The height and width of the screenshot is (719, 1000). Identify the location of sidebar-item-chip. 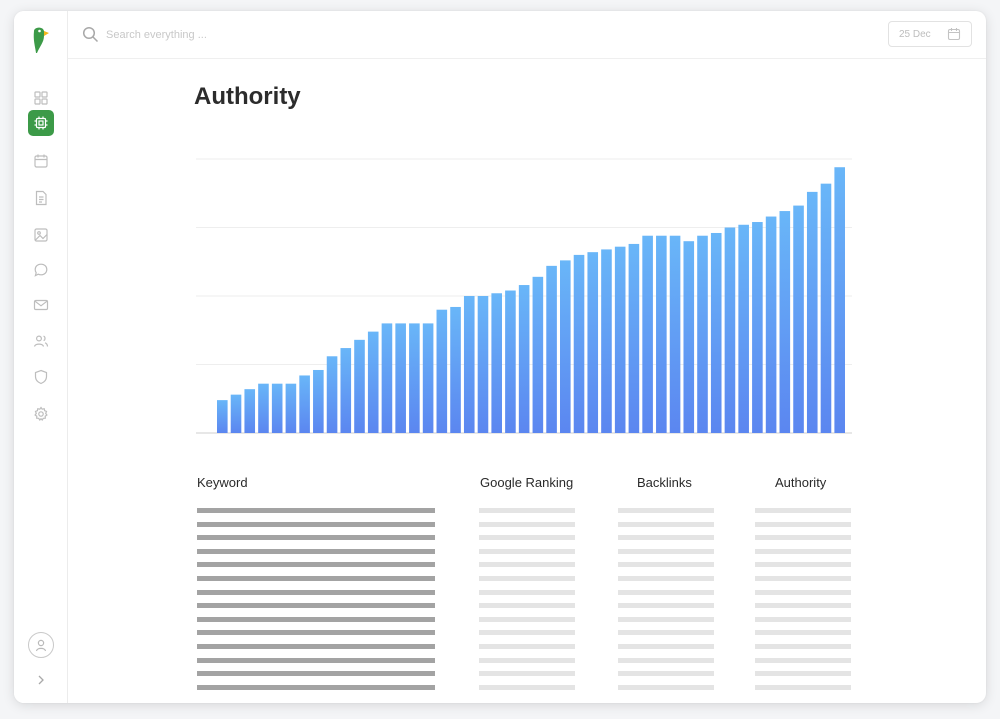
(41, 123).